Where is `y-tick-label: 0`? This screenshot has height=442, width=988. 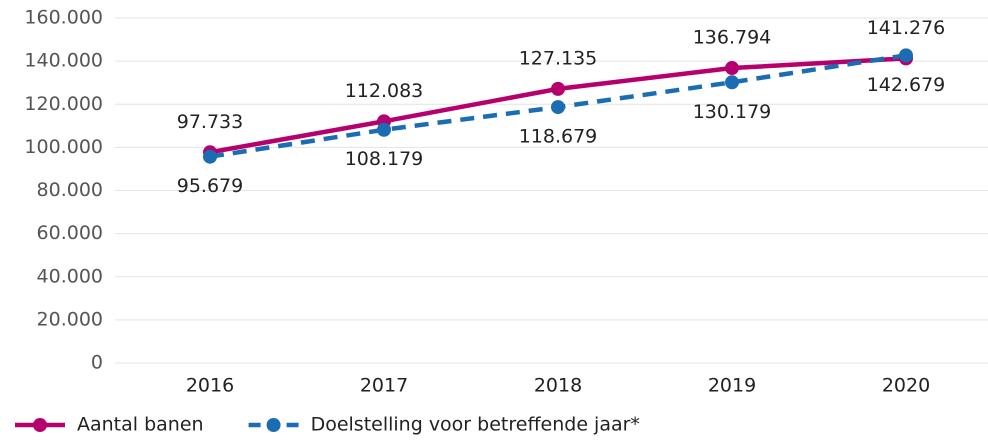 y-tick-label: 0 is located at coordinates (97, 363).